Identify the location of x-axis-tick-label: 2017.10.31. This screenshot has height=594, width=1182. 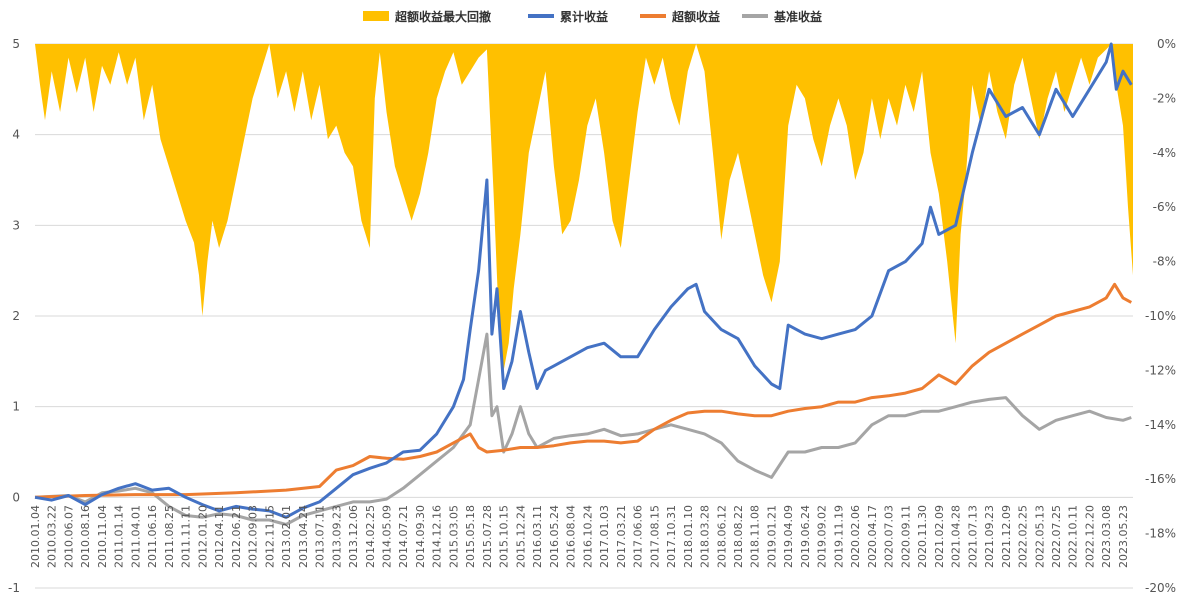
(671, 536).